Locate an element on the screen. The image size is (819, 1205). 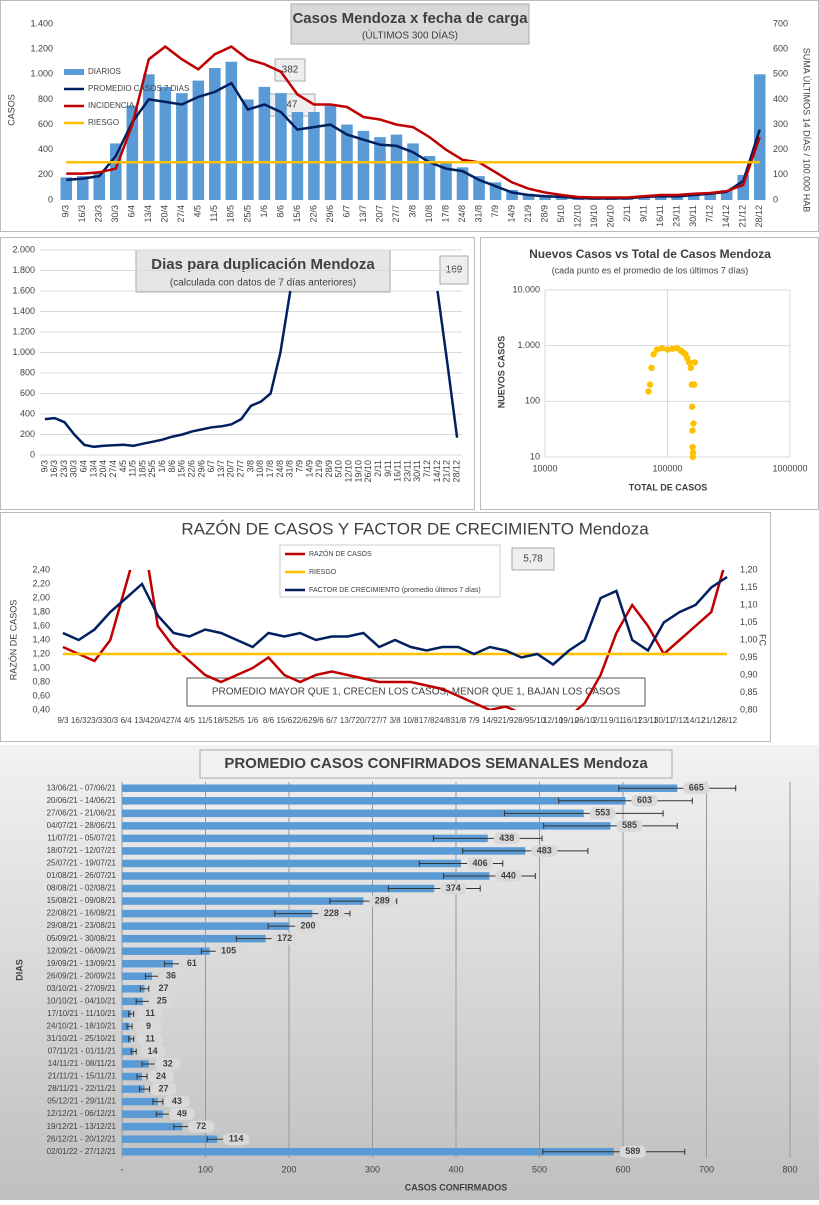
tick-label: 1.800 is located at coordinates (23, 270).